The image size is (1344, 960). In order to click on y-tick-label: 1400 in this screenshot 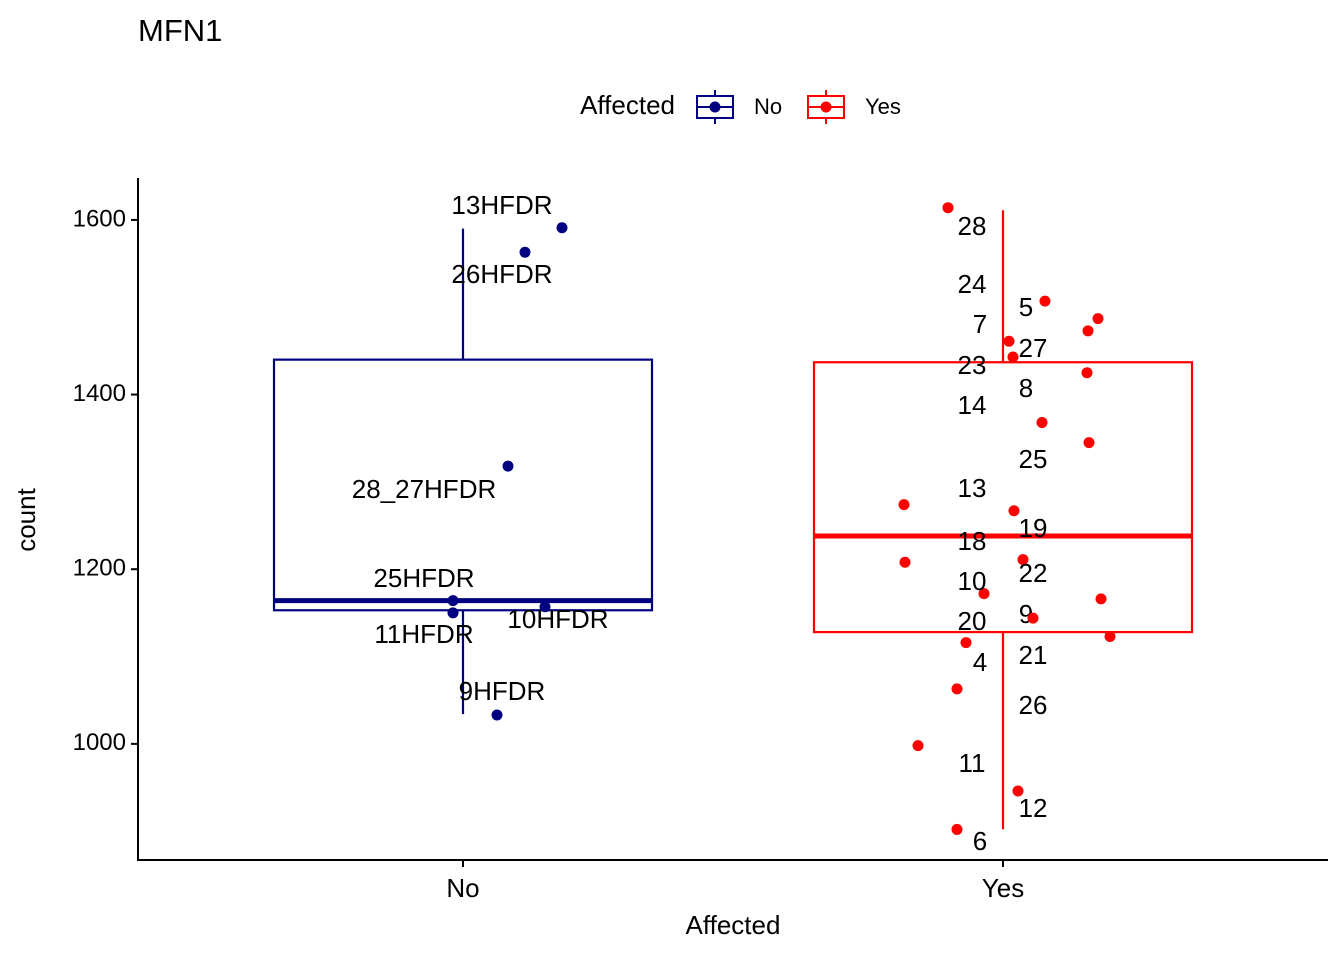, I will do `click(99, 393)`.